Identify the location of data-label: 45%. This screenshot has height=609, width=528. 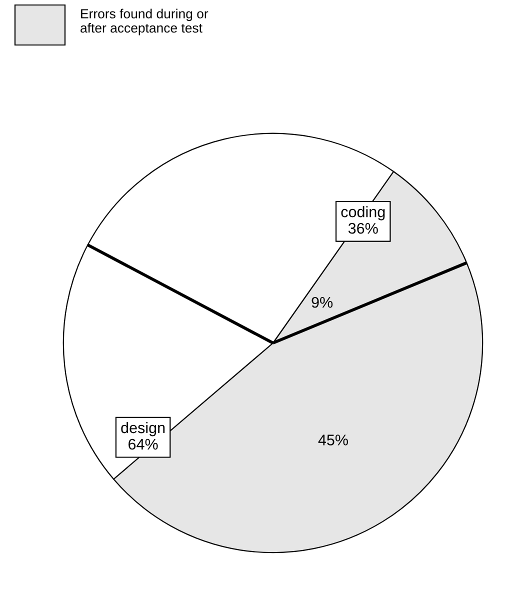
(333, 440).